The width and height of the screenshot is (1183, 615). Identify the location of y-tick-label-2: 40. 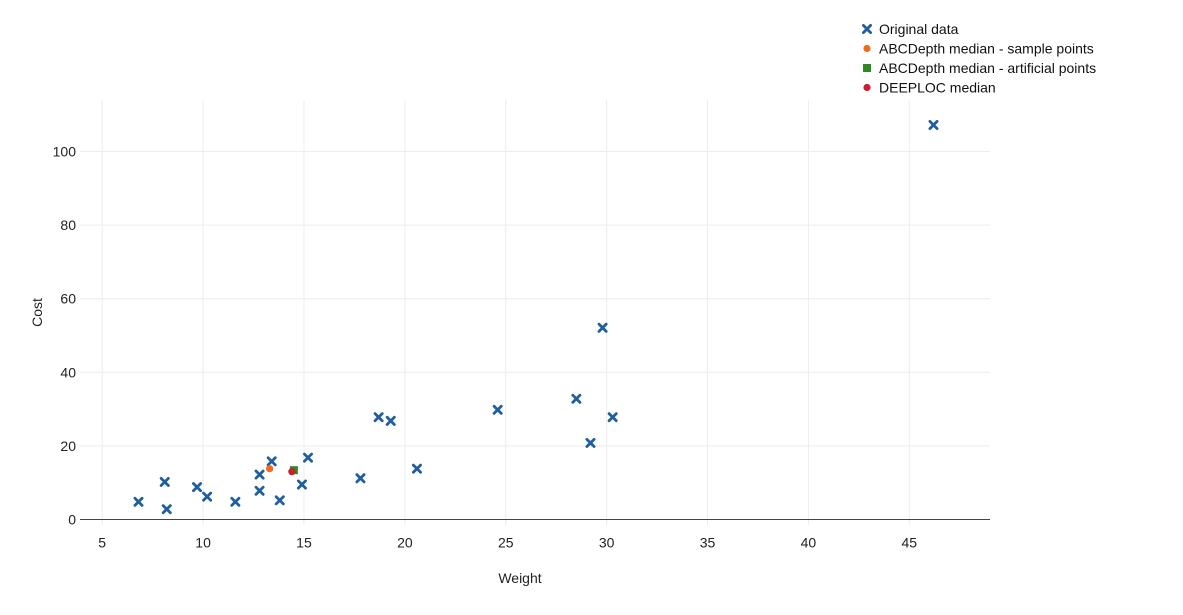
(68, 372).